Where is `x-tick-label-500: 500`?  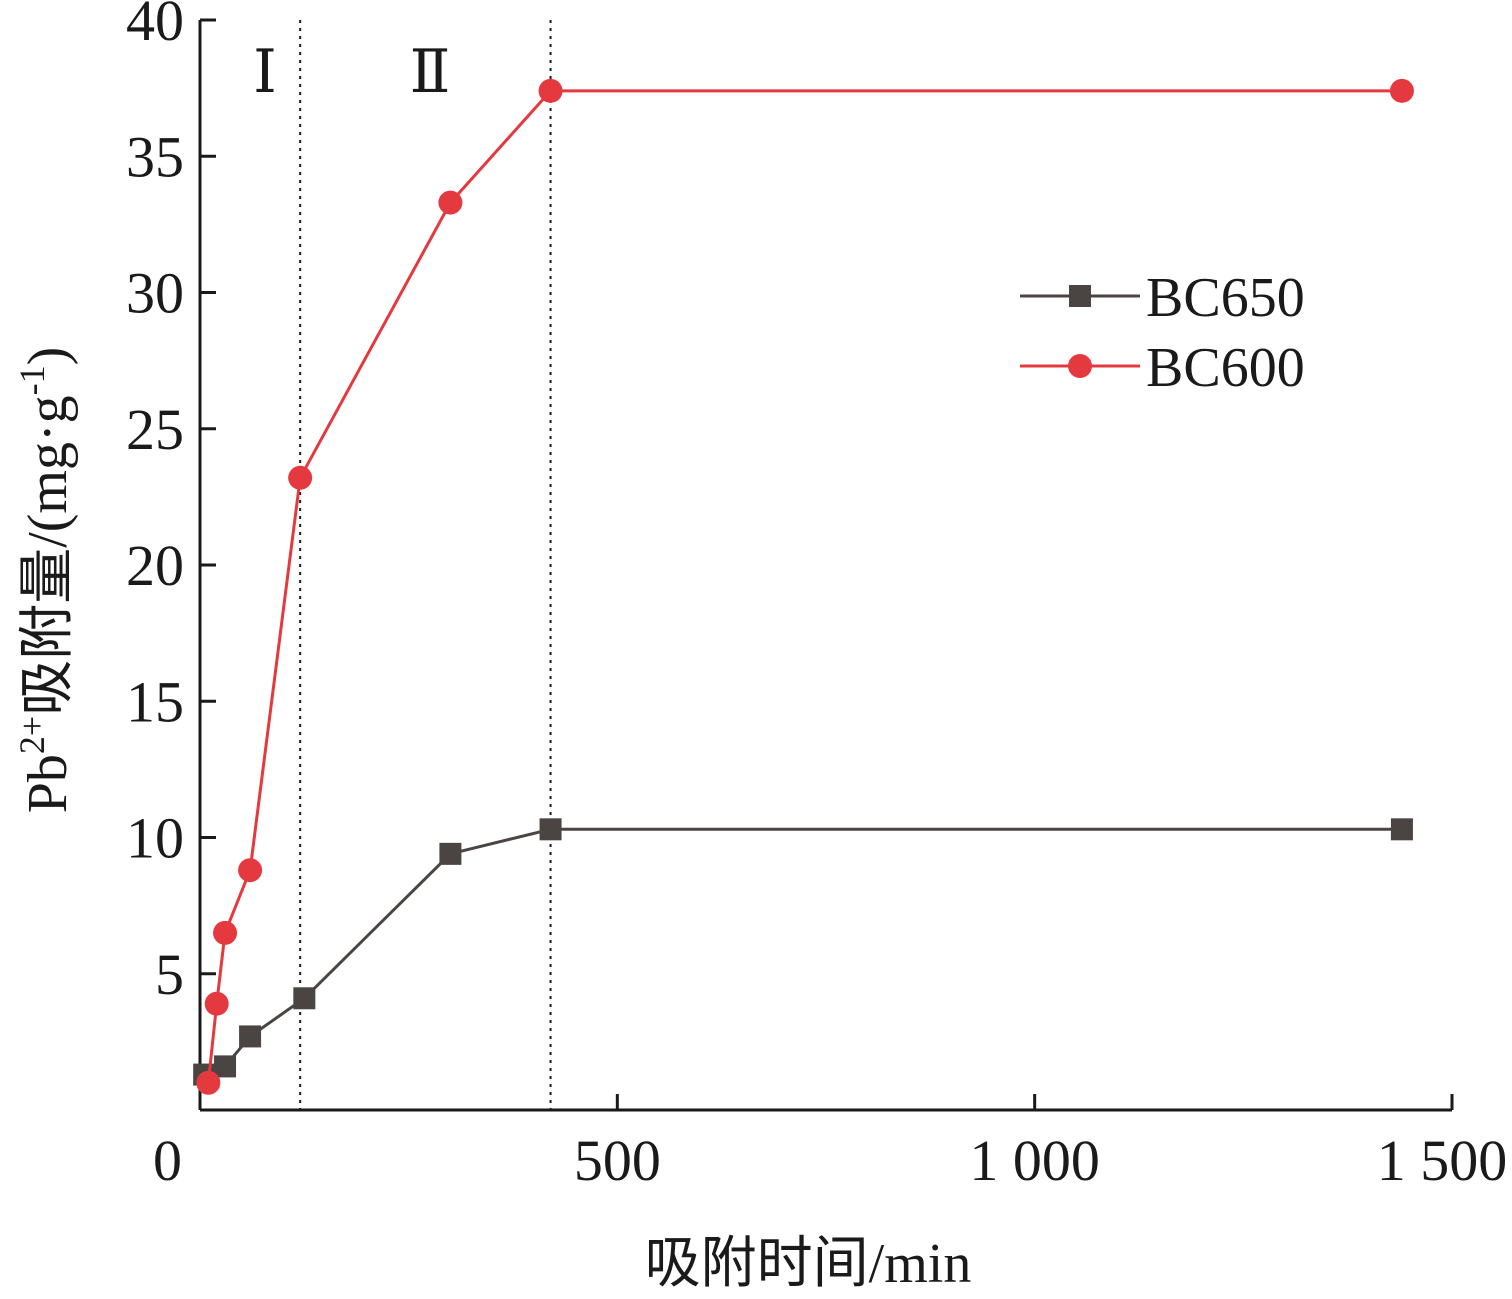
x-tick-label-500: 500 is located at coordinates (617, 1160).